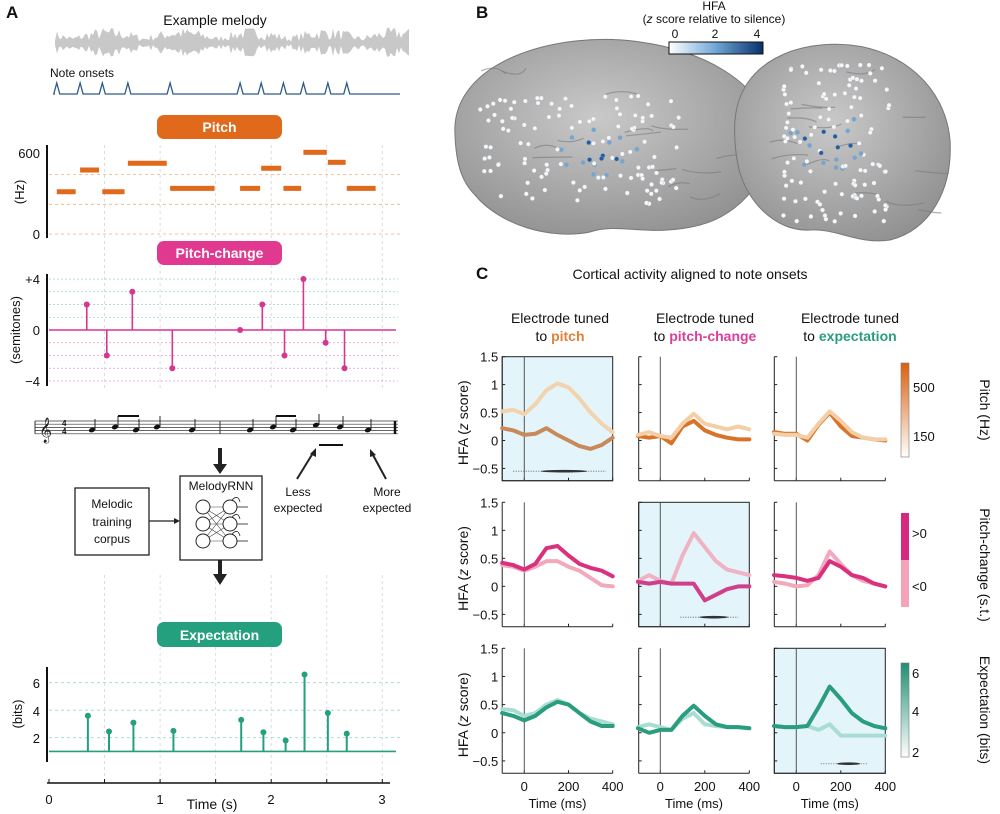 The height and width of the screenshot is (814, 1000). What do you see at coordinates (985, 565) in the screenshot?
I see `colorbar-title: Pitch-change (s.t.)` at bounding box center [985, 565].